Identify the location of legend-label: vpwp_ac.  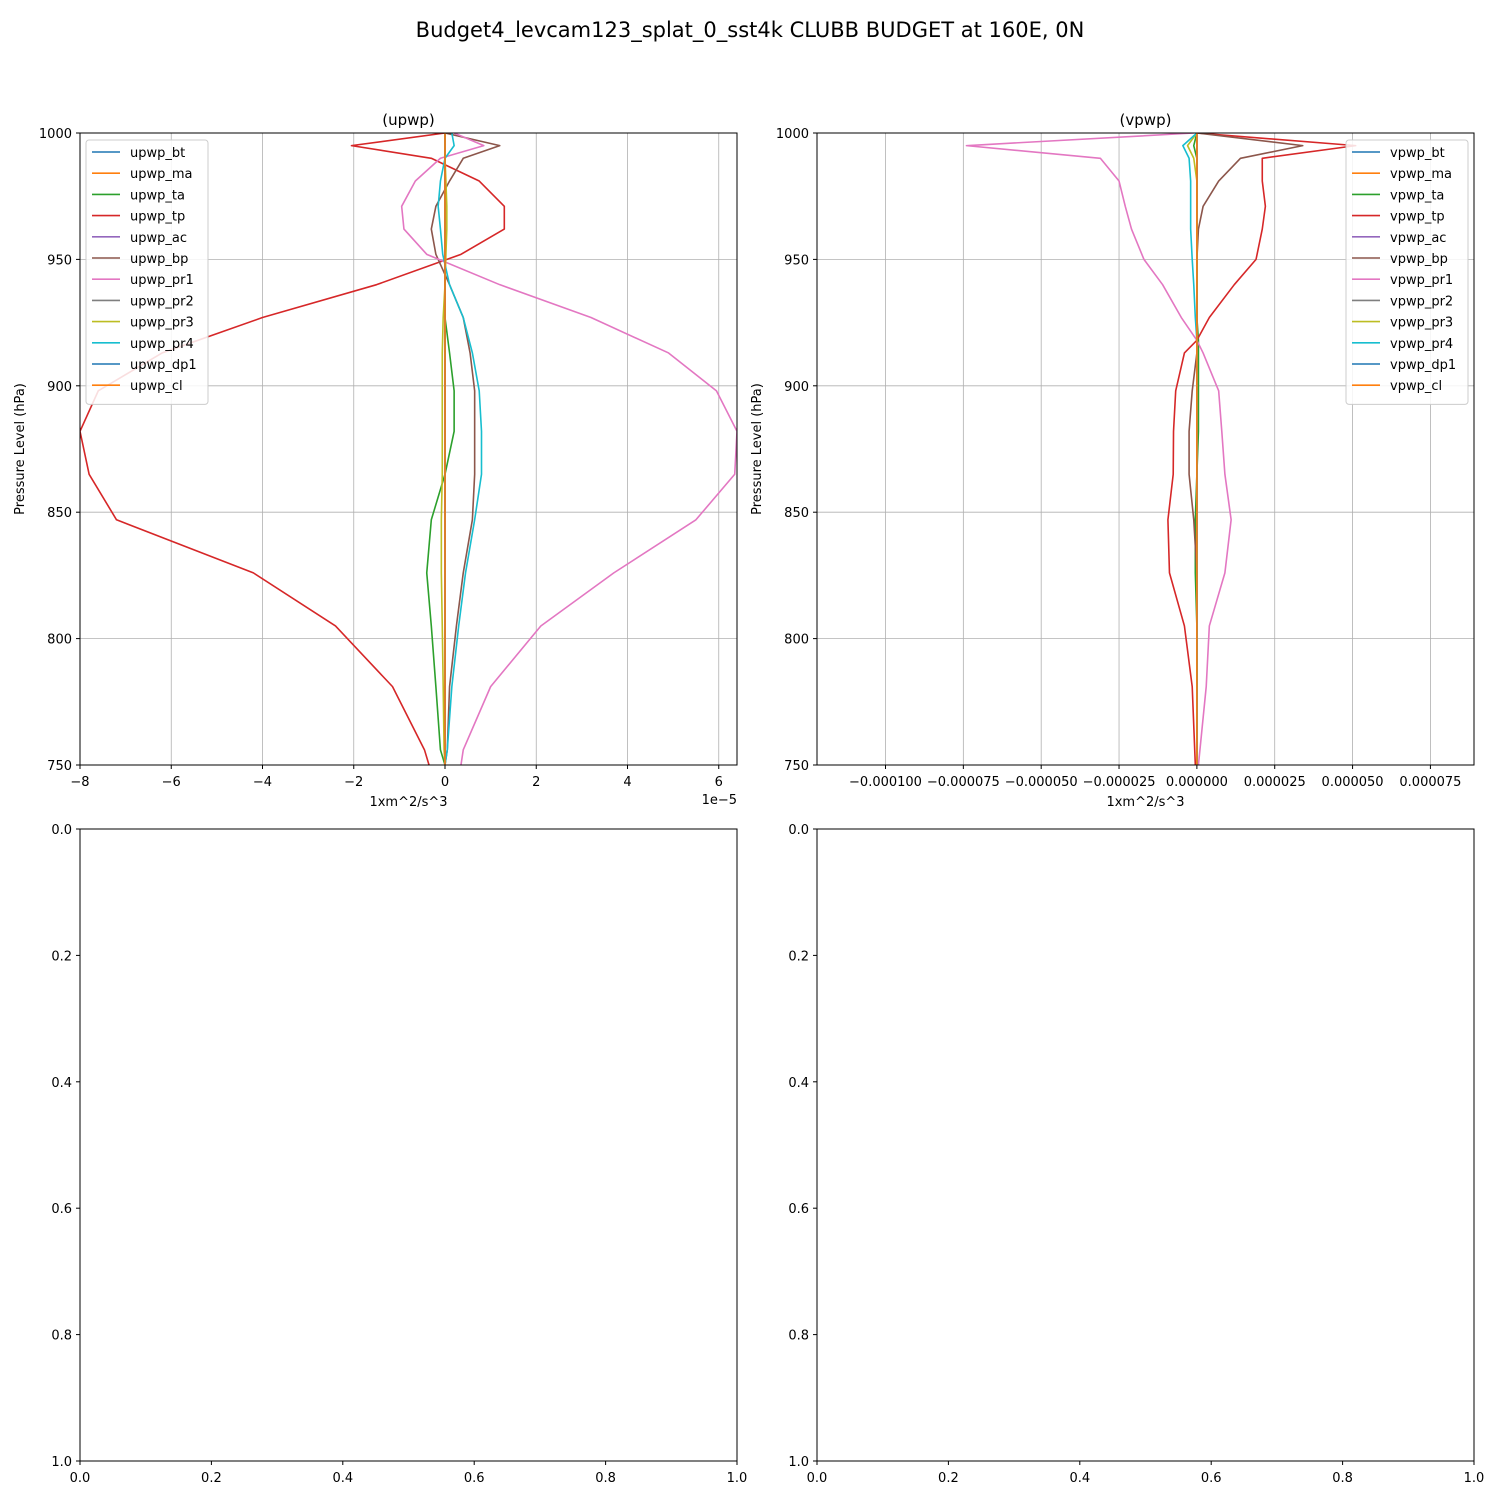
(1418, 238).